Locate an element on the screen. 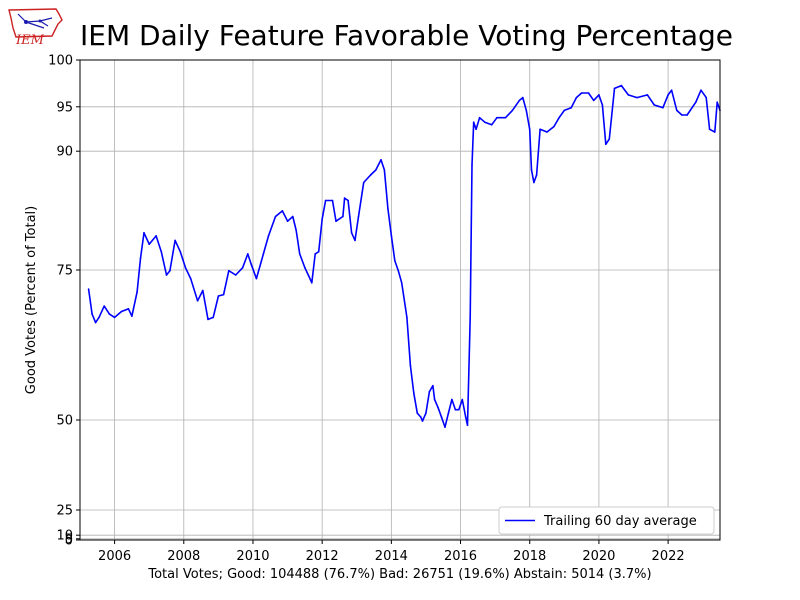 The height and width of the screenshot is (600, 800). x-tick-label: 2010 is located at coordinates (252, 556).